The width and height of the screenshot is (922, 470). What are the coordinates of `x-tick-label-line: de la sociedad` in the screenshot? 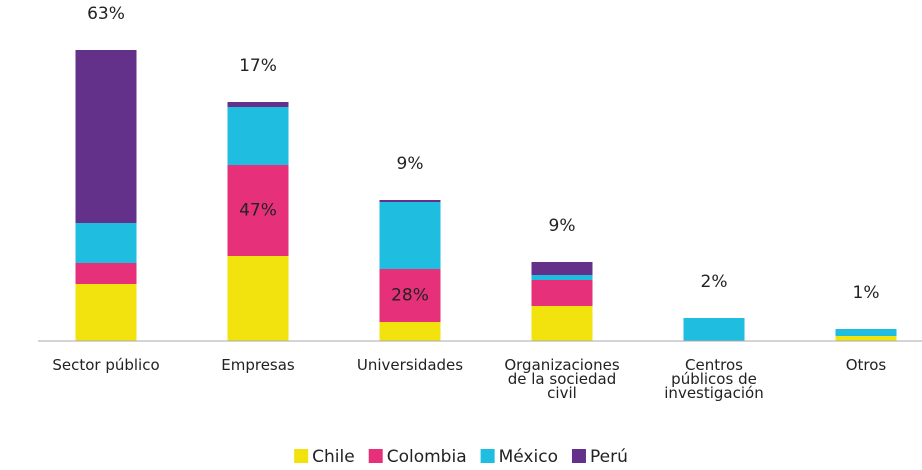 It's located at (562, 379).